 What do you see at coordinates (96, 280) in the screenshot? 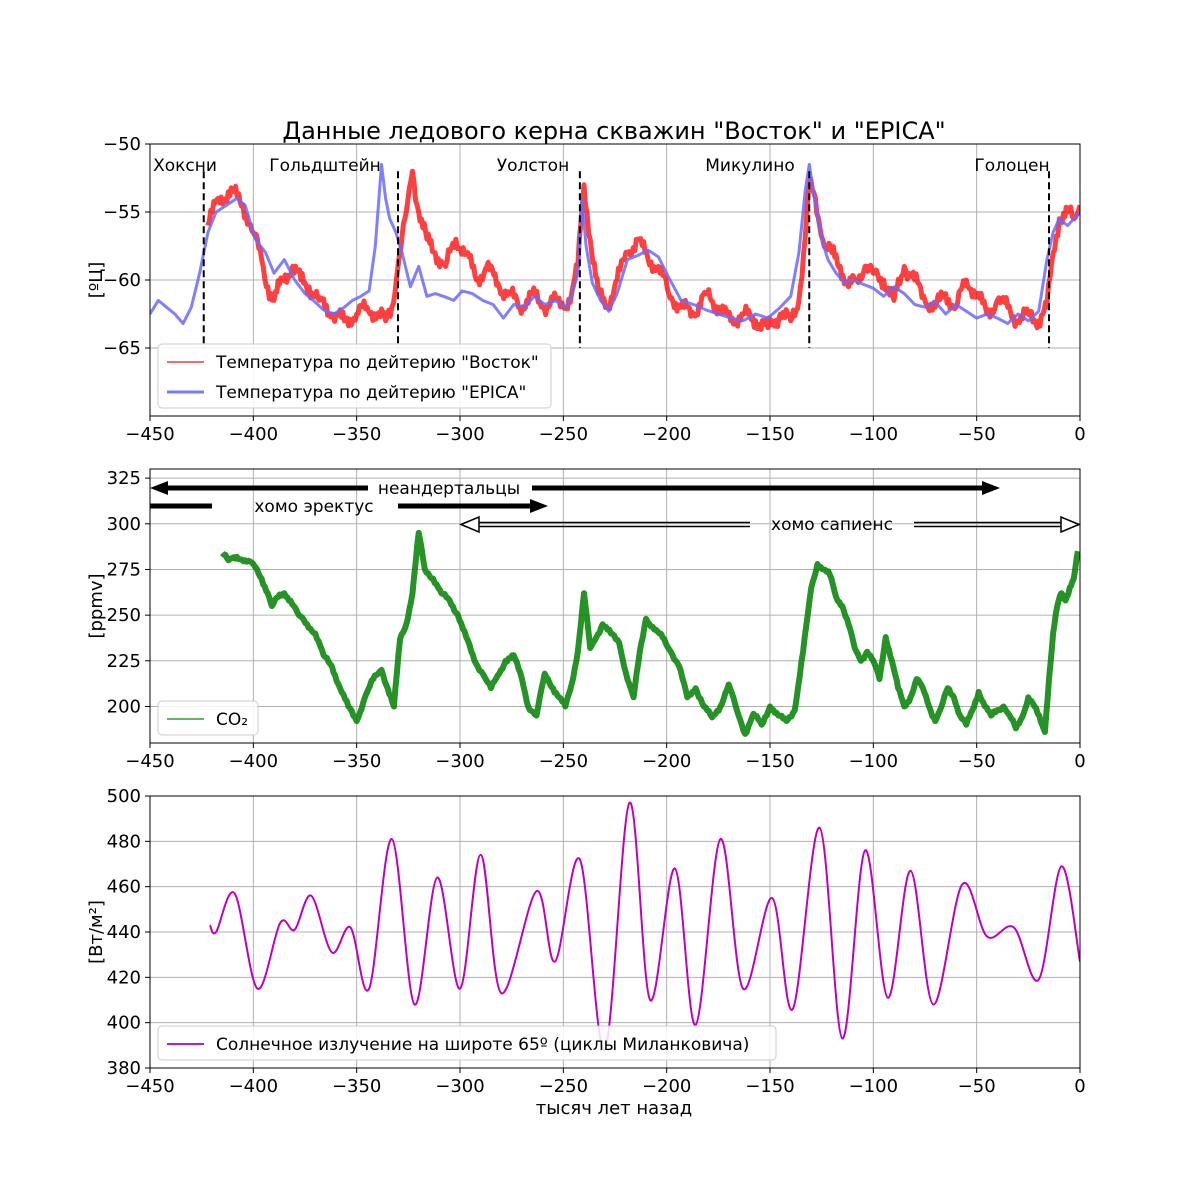
I see `y-axis-label: [ºЦ]` at bounding box center [96, 280].